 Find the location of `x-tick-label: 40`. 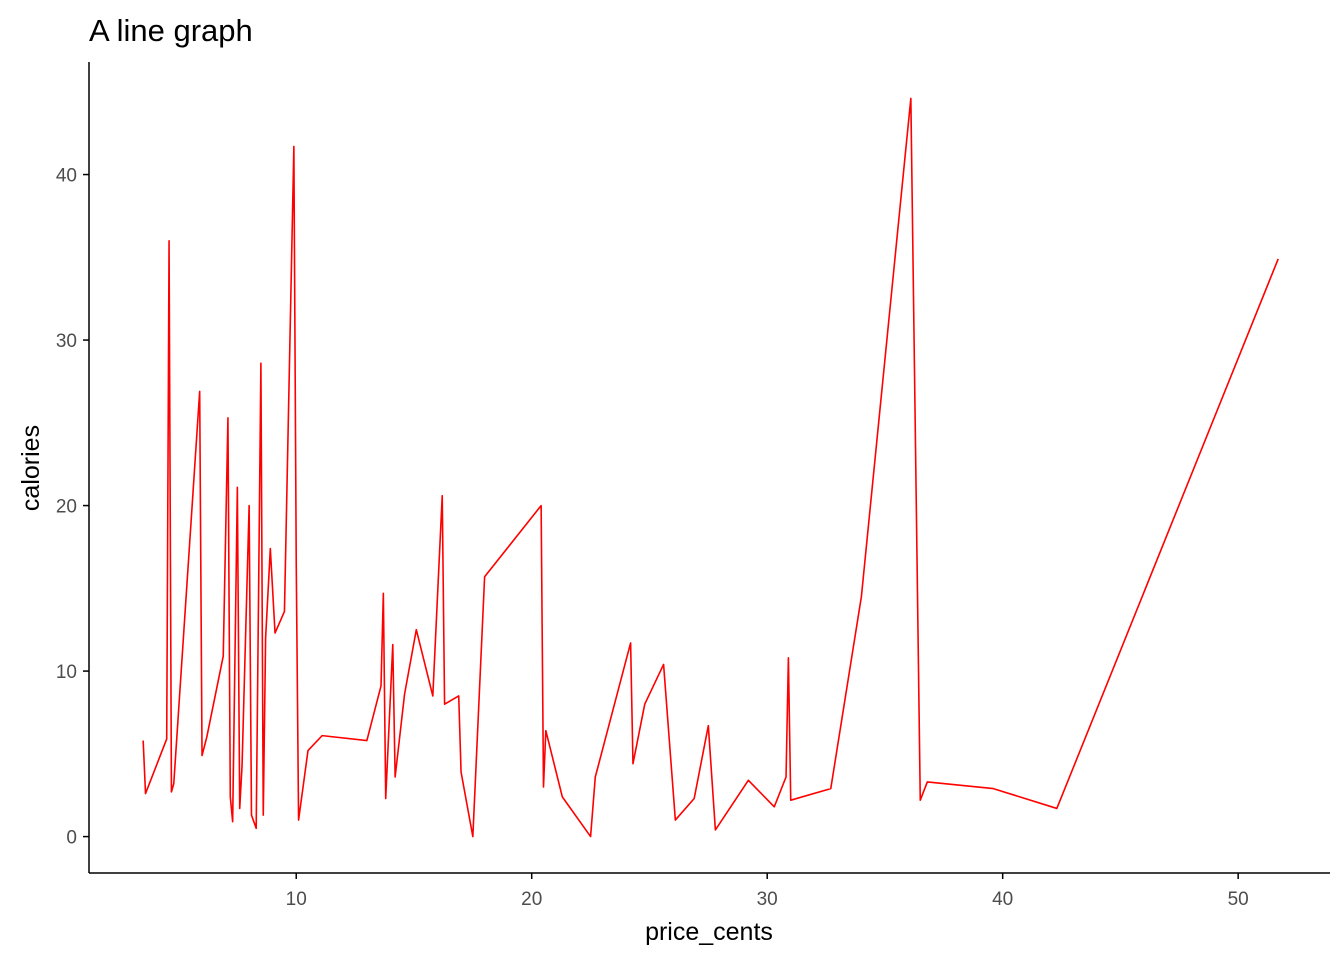

x-tick-label: 40 is located at coordinates (1002, 899).